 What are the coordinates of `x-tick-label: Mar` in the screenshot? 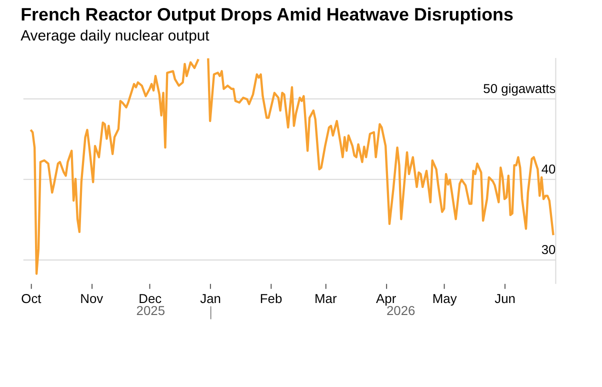 It's located at (326, 298).